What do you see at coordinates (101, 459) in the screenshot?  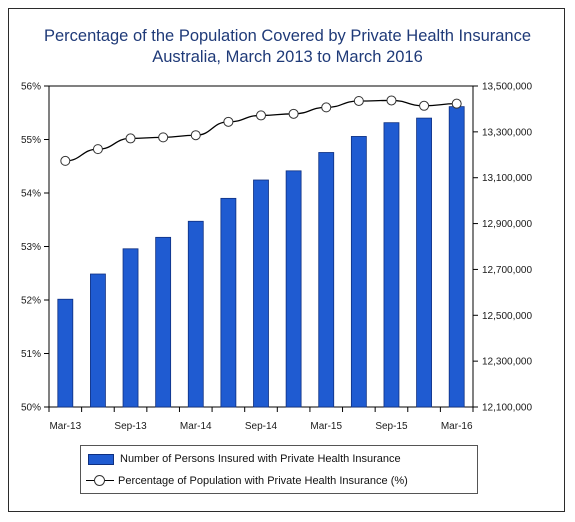 I see `legend-bar-swatch` at bounding box center [101, 459].